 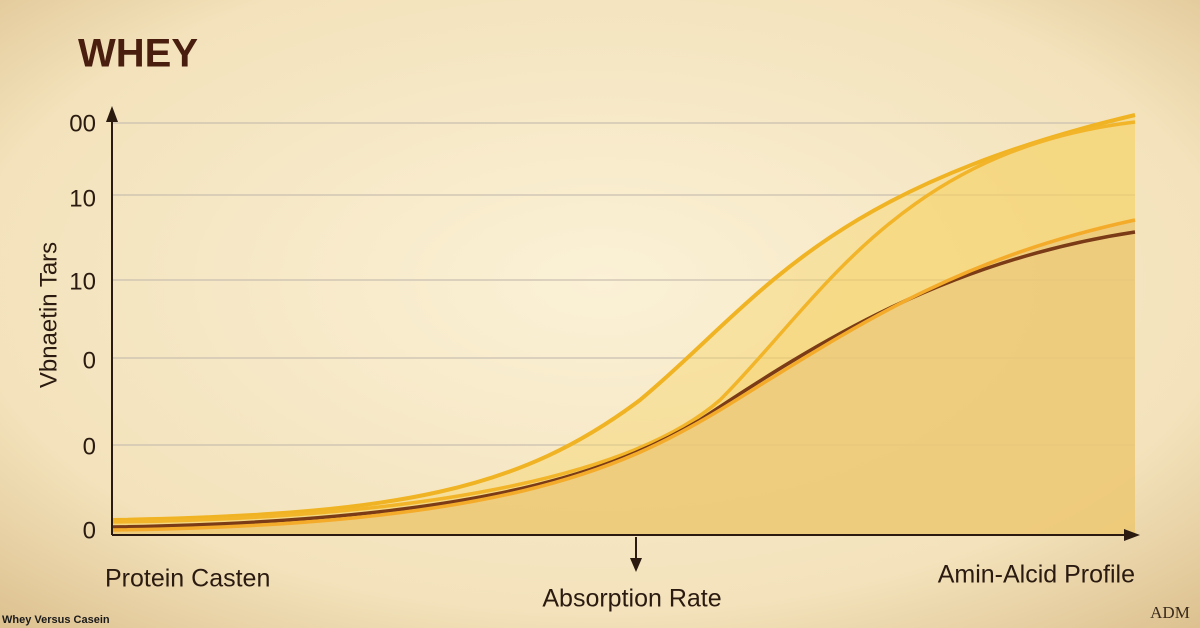 I want to click on x-label-right: Amin-Alcid Profile, so click(x=1036, y=575).